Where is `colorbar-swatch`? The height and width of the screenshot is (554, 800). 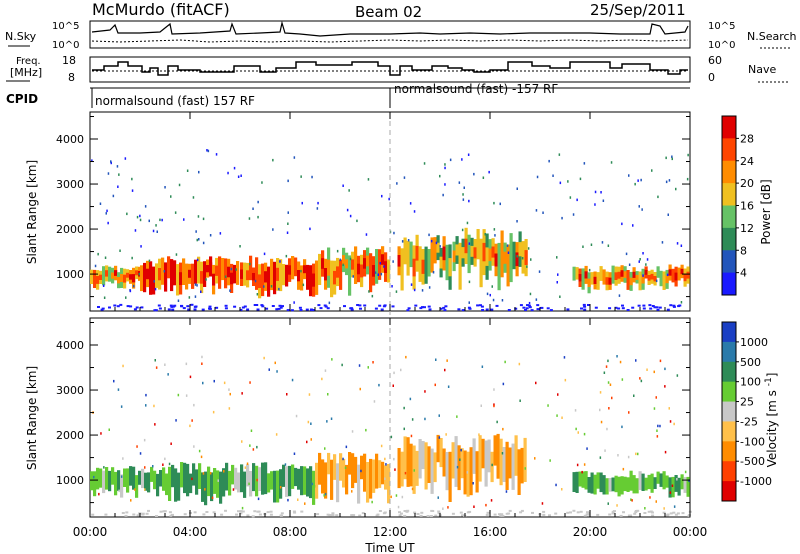 colorbar-swatch is located at coordinates (729, 491).